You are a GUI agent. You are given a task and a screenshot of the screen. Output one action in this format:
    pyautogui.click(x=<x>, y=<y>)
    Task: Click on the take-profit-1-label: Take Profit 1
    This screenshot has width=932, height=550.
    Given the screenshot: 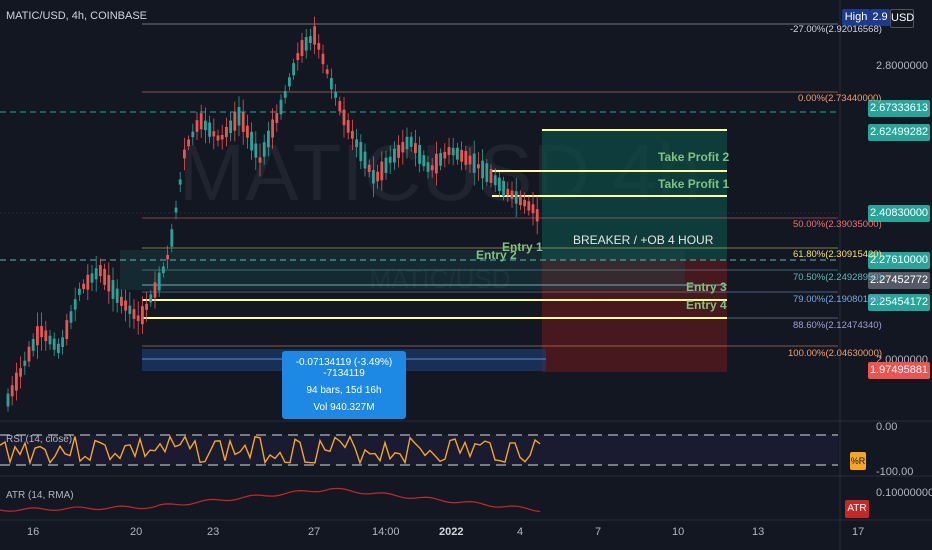 What is the action you would take?
    pyautogui.click(x=694, y=184)
    